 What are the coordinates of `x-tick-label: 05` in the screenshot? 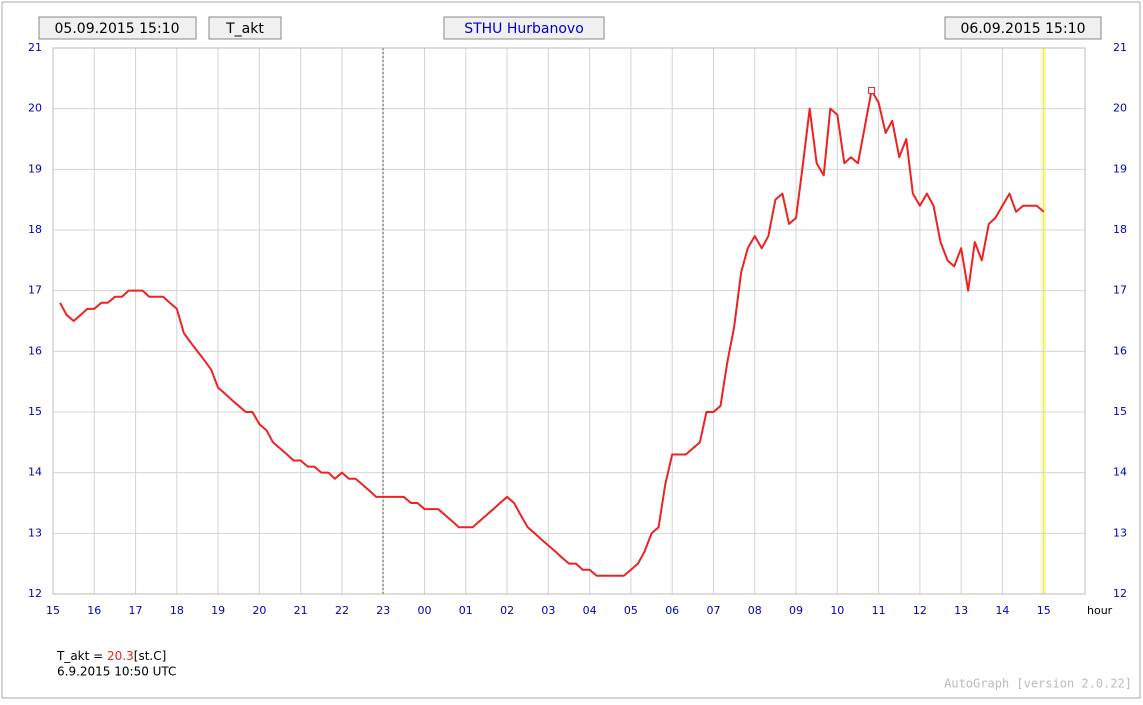 It's located at (631, 610).